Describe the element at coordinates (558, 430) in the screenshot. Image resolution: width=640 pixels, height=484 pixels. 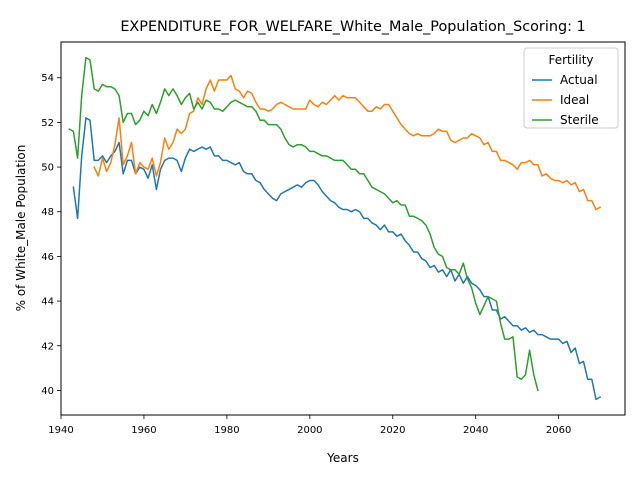
I see `x-tick-label: 2060` at that location.